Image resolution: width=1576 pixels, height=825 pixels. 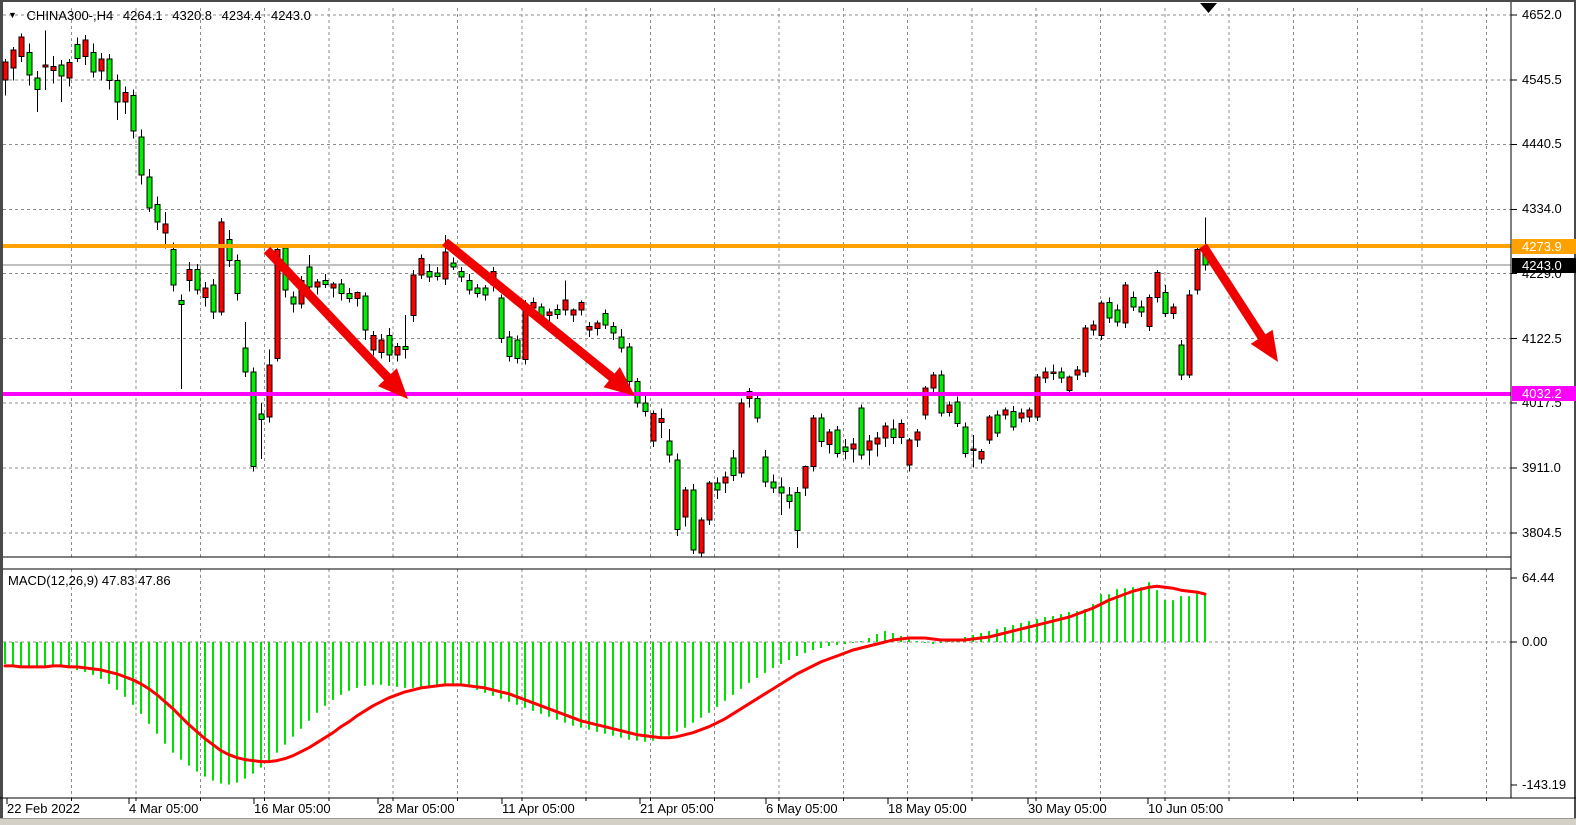 What do you see at coordinates (1542, 144) in the screenshot?
I see `price-axis-label: 4440.5` at bounding box center [1542, 144].